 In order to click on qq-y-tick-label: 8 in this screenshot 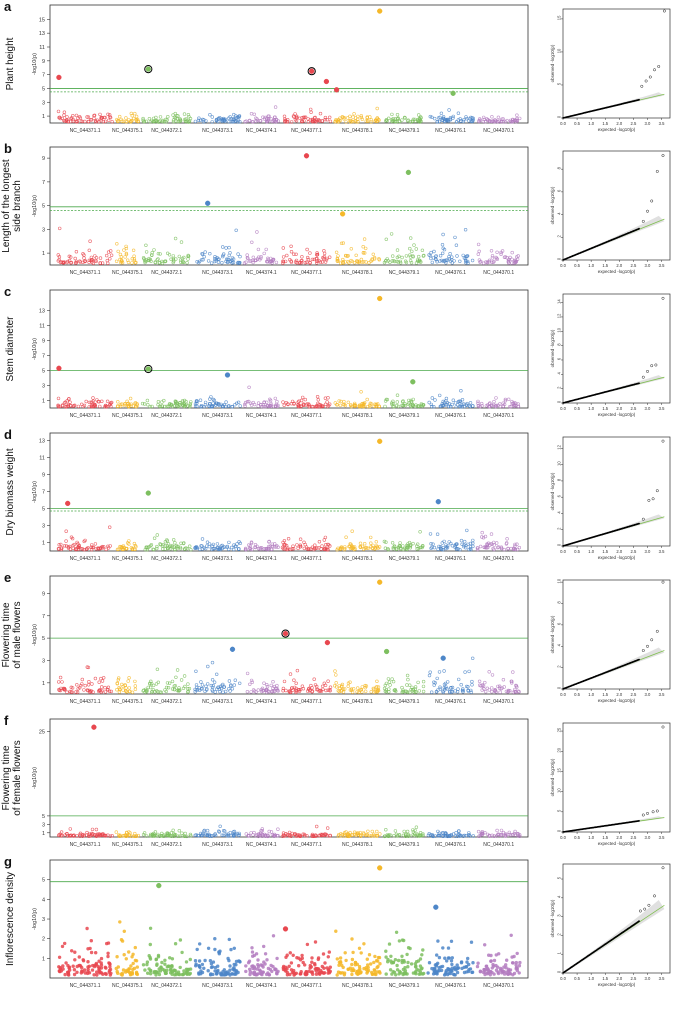, I will do `click(559, 167)`.